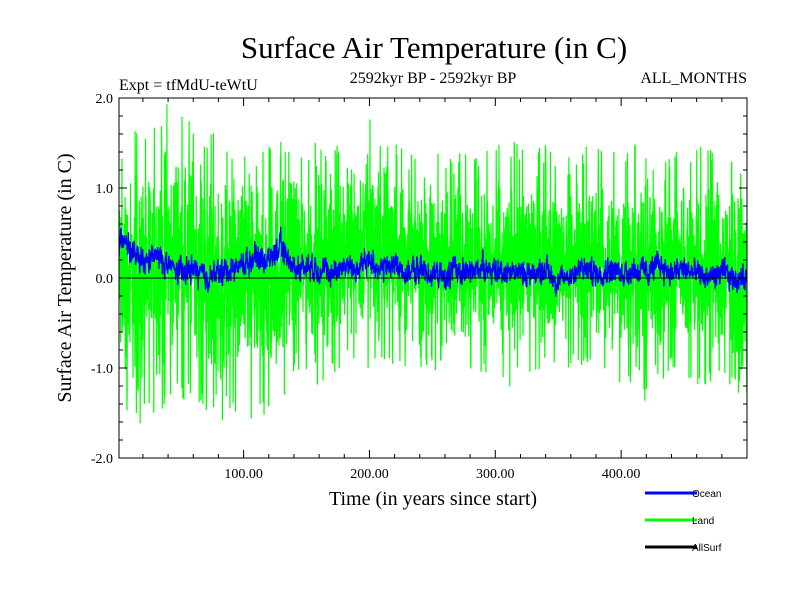 The width and height of the screenshot is (800, 600). Describe the element at coordinates (495, 474) in the screenshot. I see `x-tick-label: 300.00` at that location.